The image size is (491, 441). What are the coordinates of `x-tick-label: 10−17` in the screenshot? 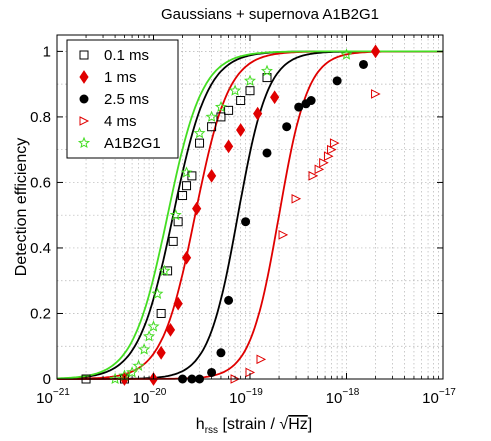 It's located at (439, 397).